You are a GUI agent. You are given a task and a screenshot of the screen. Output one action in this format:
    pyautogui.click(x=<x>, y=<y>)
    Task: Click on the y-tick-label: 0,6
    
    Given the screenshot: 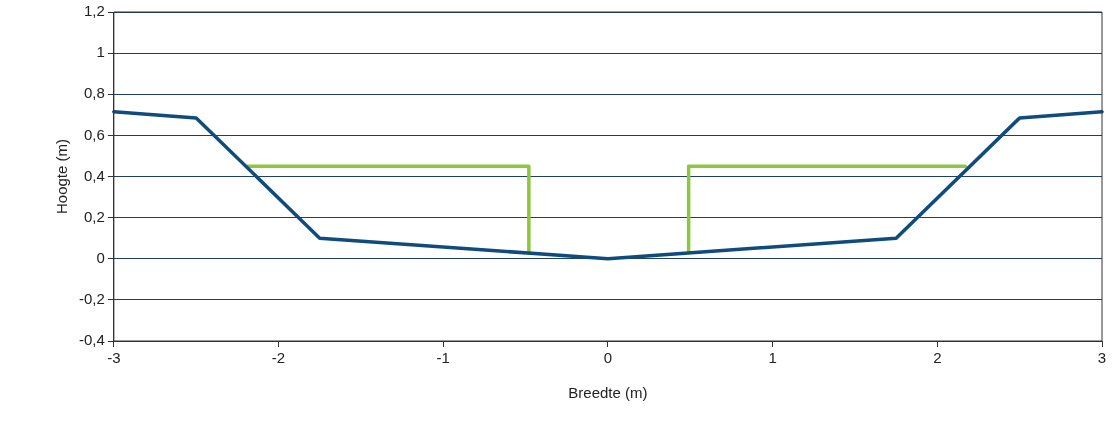 What is the action you would take?
    pyautogui.click(x=94, y=134)
    